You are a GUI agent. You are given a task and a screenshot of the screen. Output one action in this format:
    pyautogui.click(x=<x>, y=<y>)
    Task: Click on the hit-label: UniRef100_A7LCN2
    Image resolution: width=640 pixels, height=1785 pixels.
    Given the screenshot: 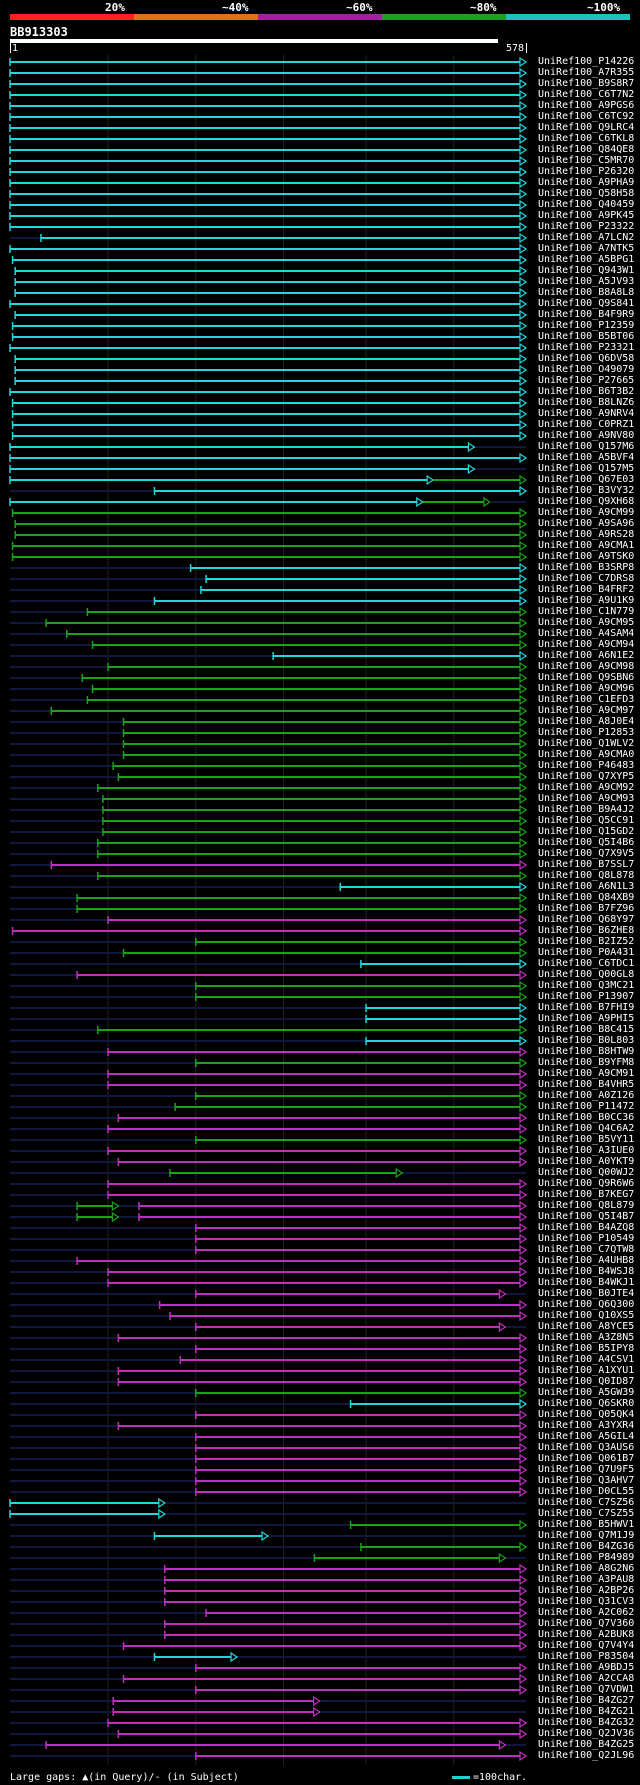 What is the action you would take?
    pyautogui.click(x=586, y=237)
    